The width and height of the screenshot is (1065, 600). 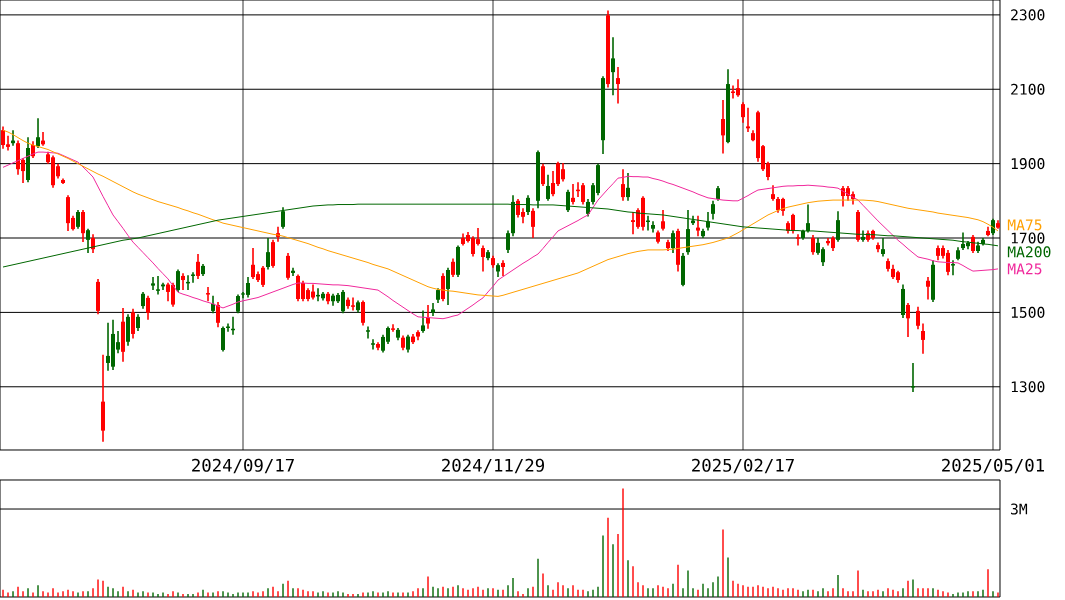 I want to click on y-tick-label: 1900, so click(x=1028, y=164).